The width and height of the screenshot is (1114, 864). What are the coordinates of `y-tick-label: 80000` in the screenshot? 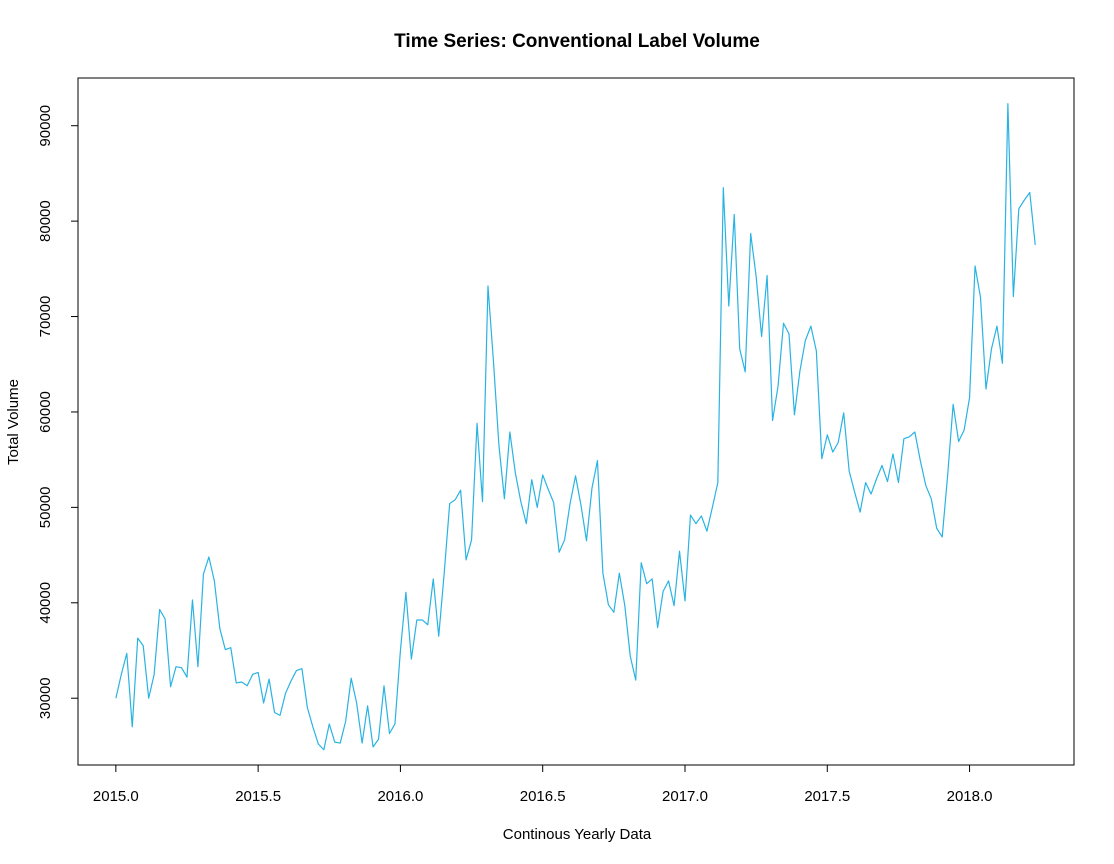 It's located at (45, 221).